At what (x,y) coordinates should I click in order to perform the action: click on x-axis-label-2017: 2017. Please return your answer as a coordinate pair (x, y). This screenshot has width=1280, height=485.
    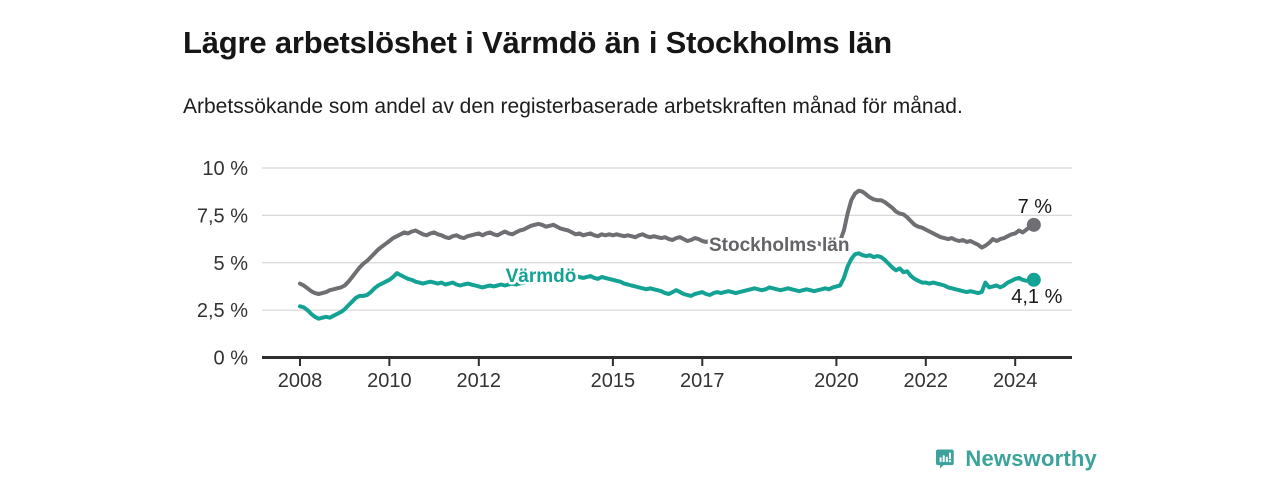
    Looking at the image, I should click on (702, 381).